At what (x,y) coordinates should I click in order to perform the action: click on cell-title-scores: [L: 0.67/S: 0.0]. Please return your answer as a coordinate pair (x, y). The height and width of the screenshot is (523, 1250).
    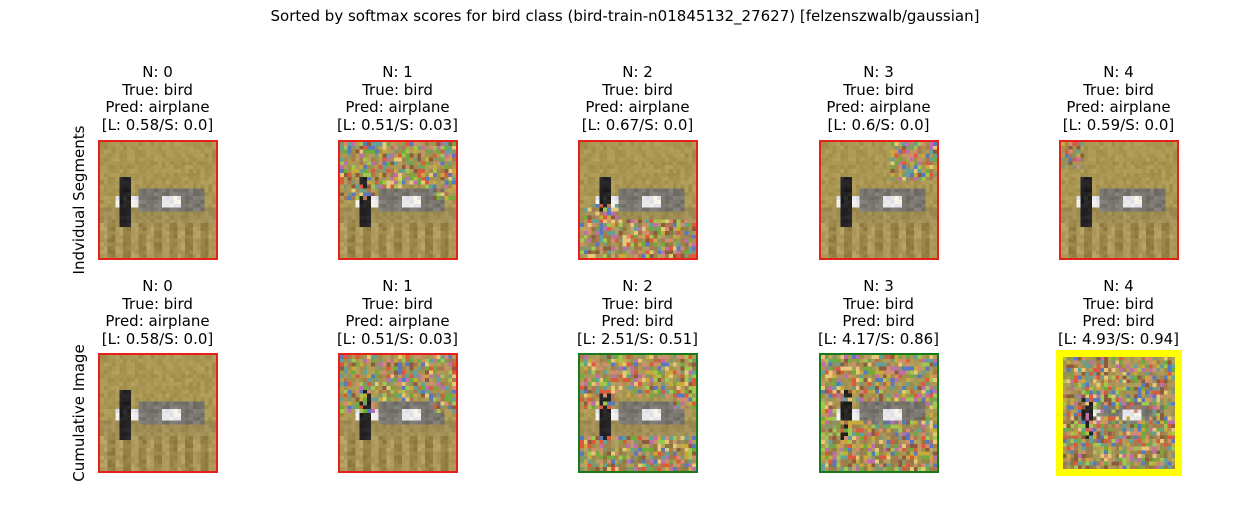
    Looking at the image, I should click on (637, 124).